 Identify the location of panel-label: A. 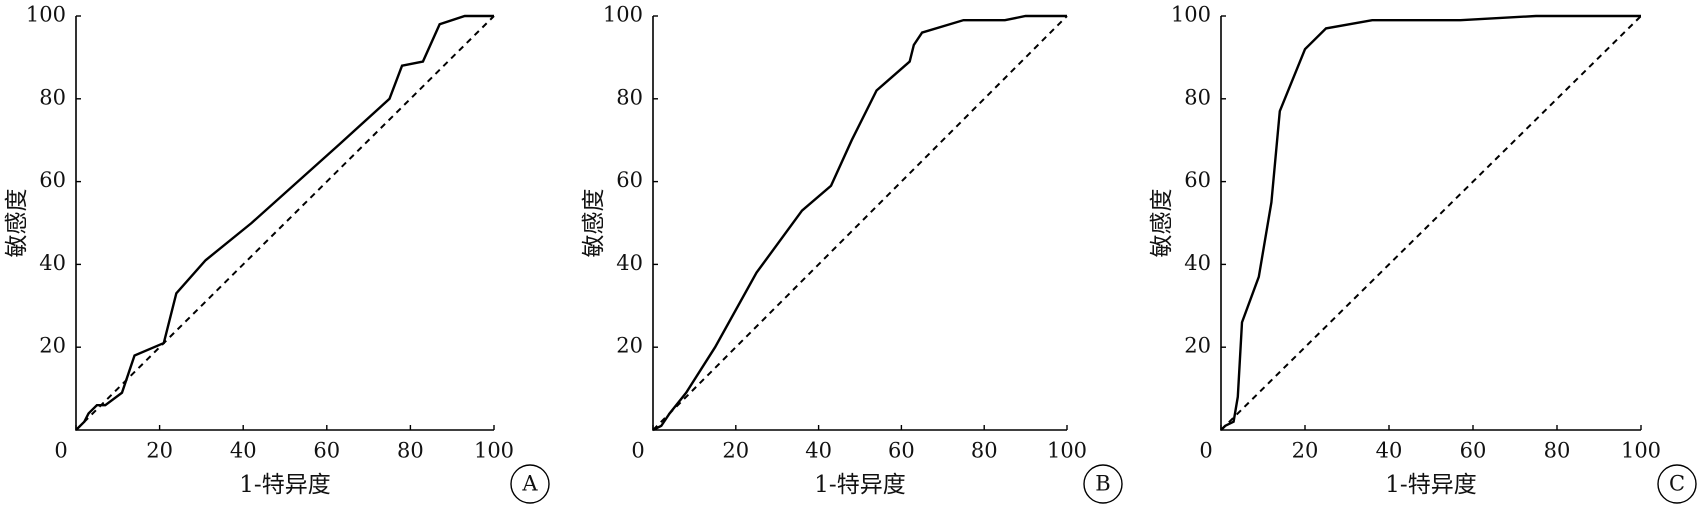
(529, 484).